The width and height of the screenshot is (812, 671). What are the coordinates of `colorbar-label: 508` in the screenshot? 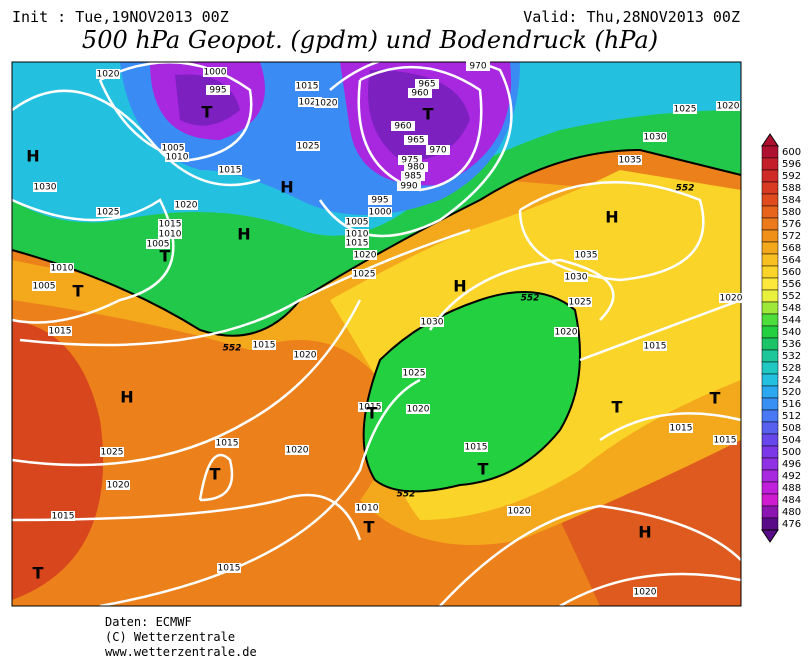 It's located at (791, 428).